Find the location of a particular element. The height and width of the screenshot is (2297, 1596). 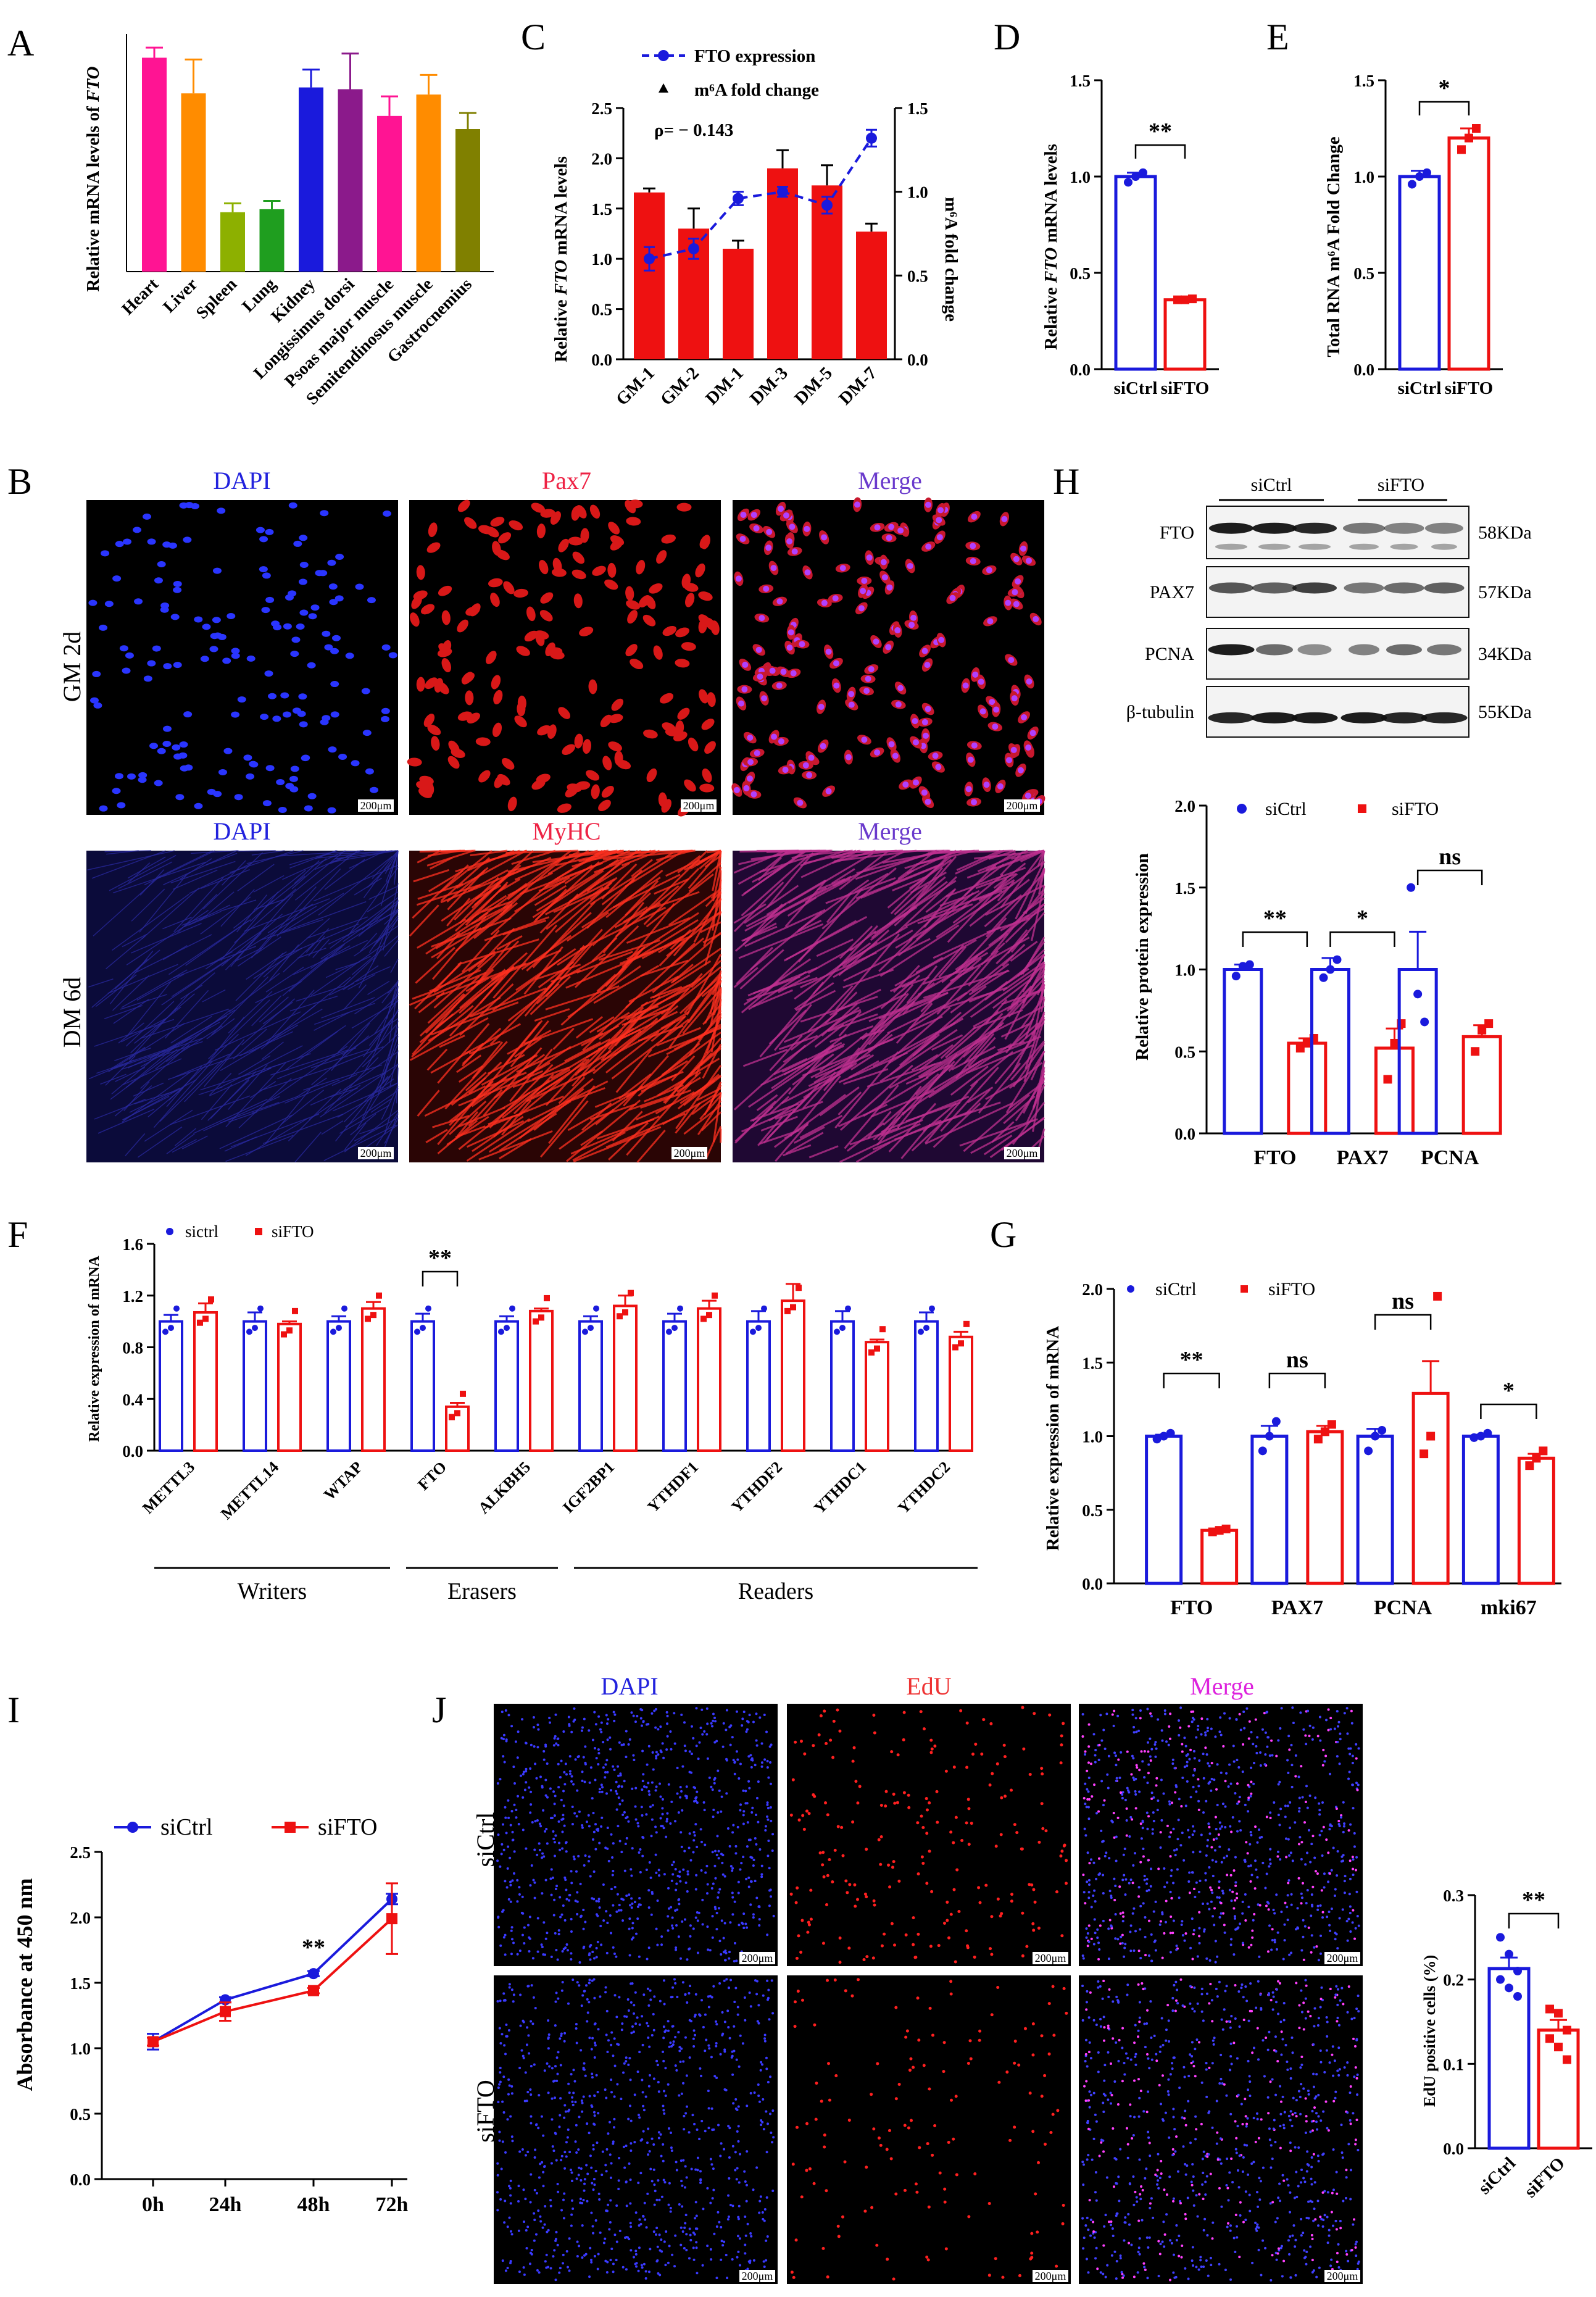

chart-g-dot is located at coordinates (1163, 1436).